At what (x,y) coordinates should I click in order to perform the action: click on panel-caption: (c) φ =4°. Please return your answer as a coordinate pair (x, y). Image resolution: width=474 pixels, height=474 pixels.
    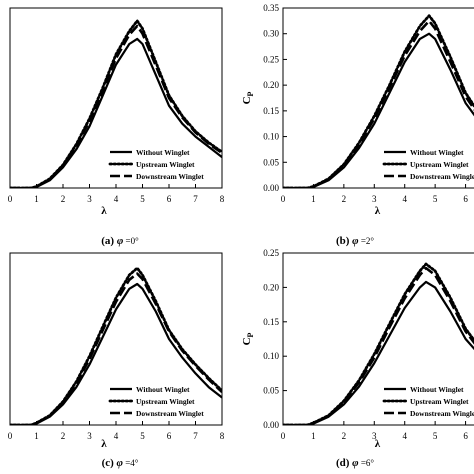
    Looking at the image, I should click on (120, 463).